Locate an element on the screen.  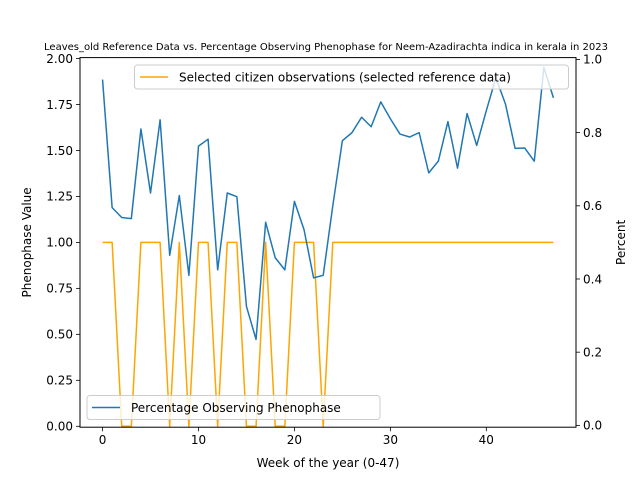
y-left-tick-label: 1.00 is located at coordinates (59, 243).